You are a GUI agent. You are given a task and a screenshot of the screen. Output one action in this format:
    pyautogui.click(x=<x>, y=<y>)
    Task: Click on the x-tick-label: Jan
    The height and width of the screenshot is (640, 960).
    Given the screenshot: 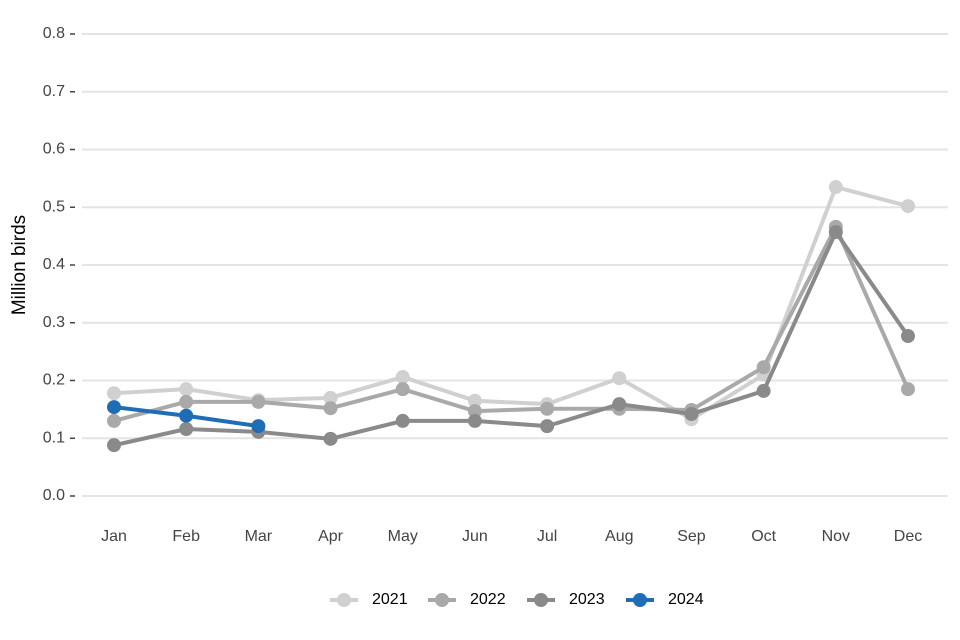 What is the action you would take?
    pyautogui.click(x=114, y=536)
    